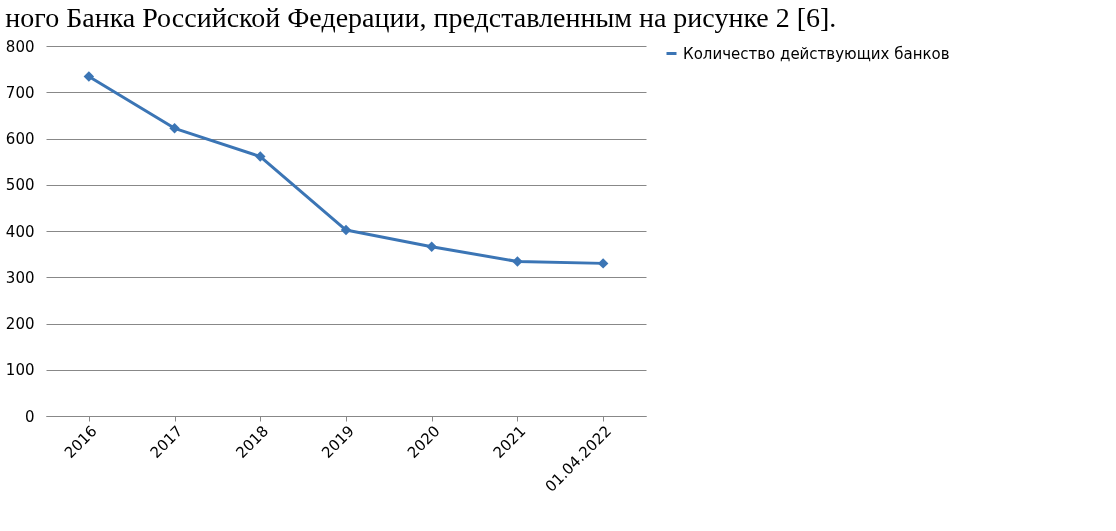 The width and height of the screenshot is (1116, 531). I want to click on y-tick-label: 100, so click(20, 370).